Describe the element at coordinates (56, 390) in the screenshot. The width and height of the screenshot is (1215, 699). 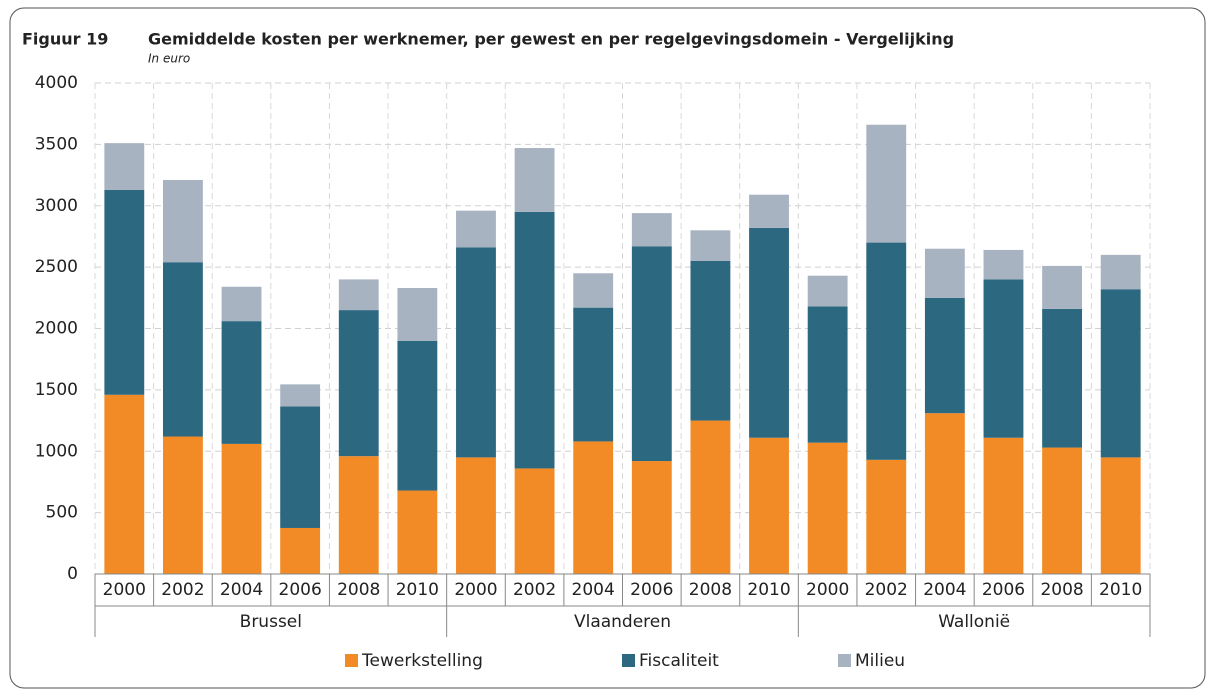
I see `y-tick-label: 1500` at that location.